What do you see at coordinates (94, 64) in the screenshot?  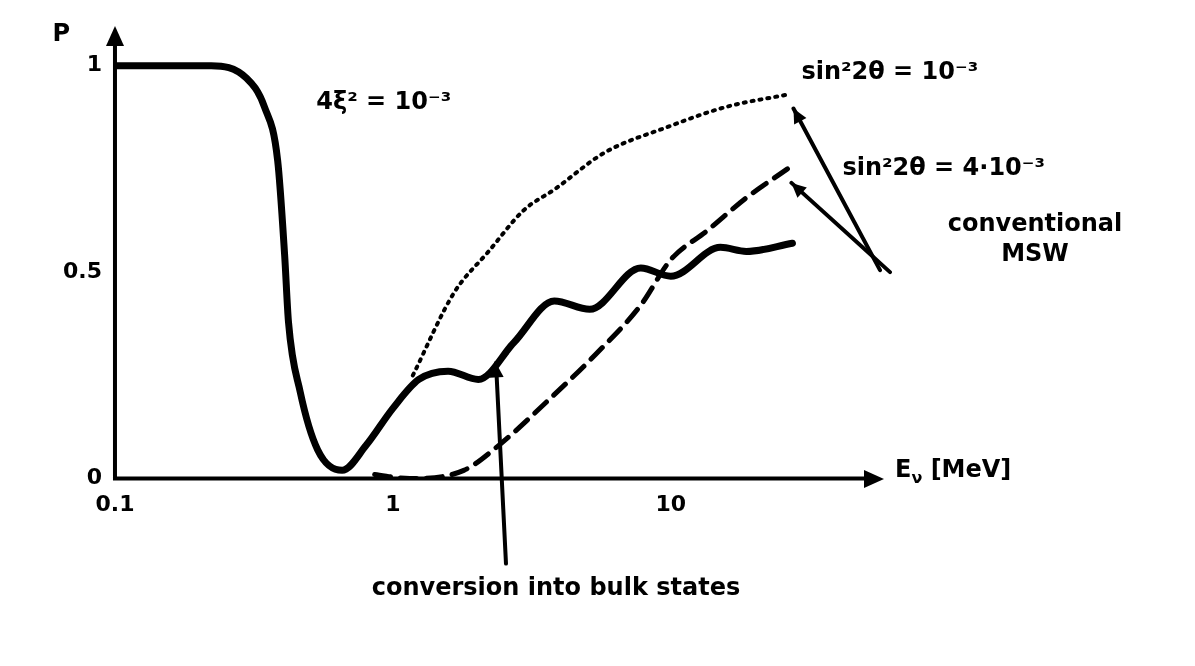 I see `y-tick-label: 1` at bounding box center [94, 64].